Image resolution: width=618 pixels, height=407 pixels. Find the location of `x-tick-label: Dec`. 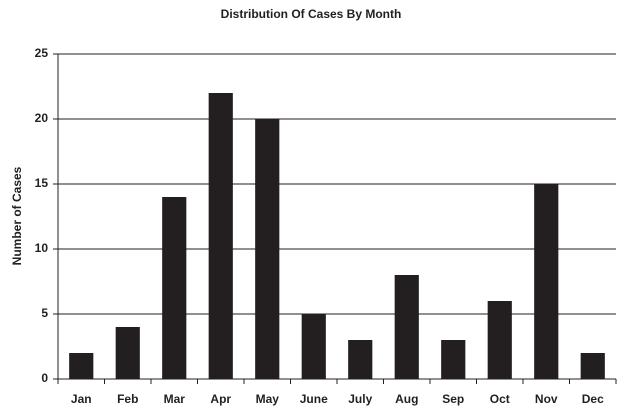

x-tick-label: Dec is located at coordinates (593, 399).